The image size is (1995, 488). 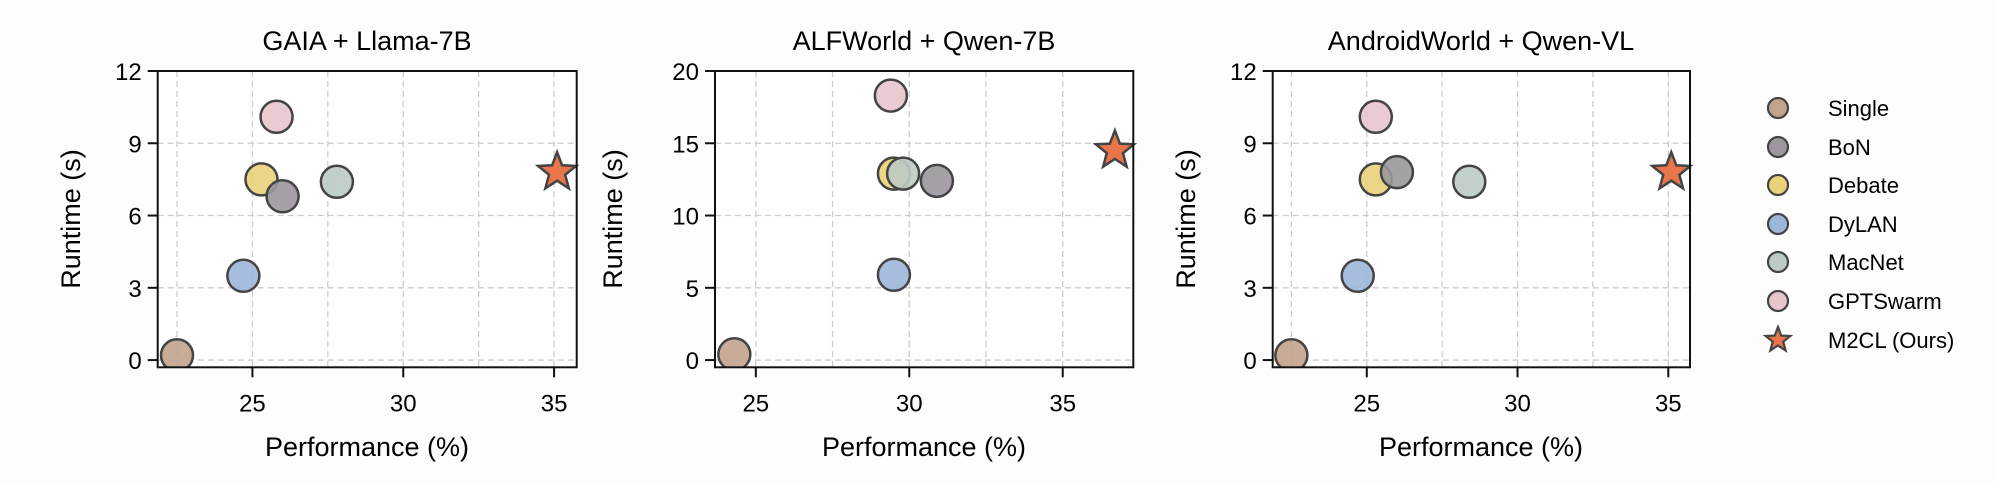 I want to click on legend-label: M2CL (Ours), so click(x=1891, y=340).